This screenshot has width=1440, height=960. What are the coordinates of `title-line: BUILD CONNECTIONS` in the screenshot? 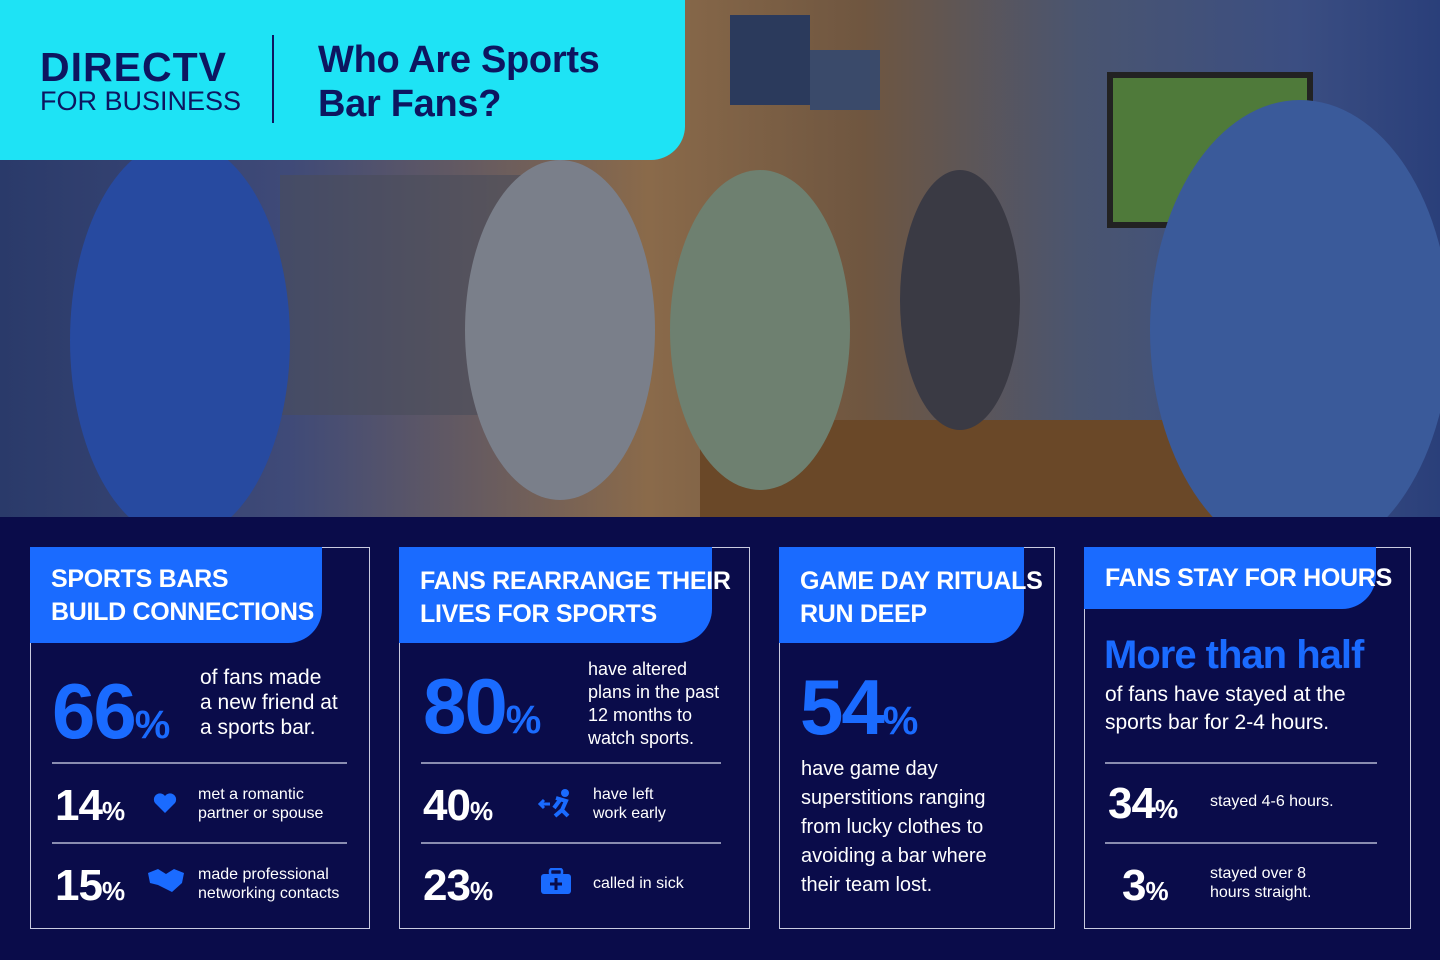 It's located at (182, 612).